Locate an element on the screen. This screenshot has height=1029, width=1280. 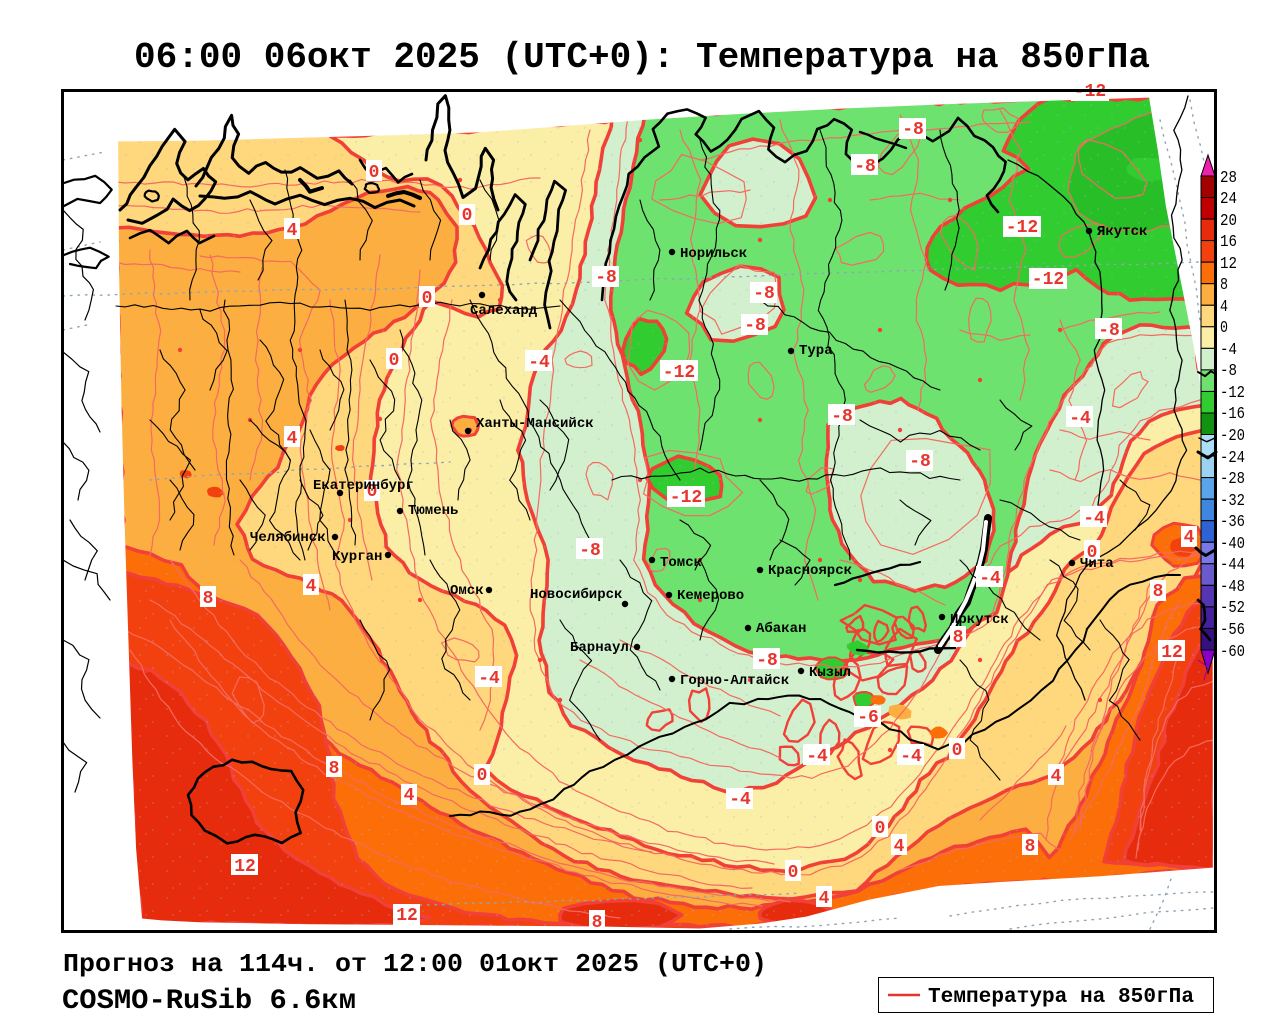
svg-text: Барнаул is located at coordinates (599, 648).